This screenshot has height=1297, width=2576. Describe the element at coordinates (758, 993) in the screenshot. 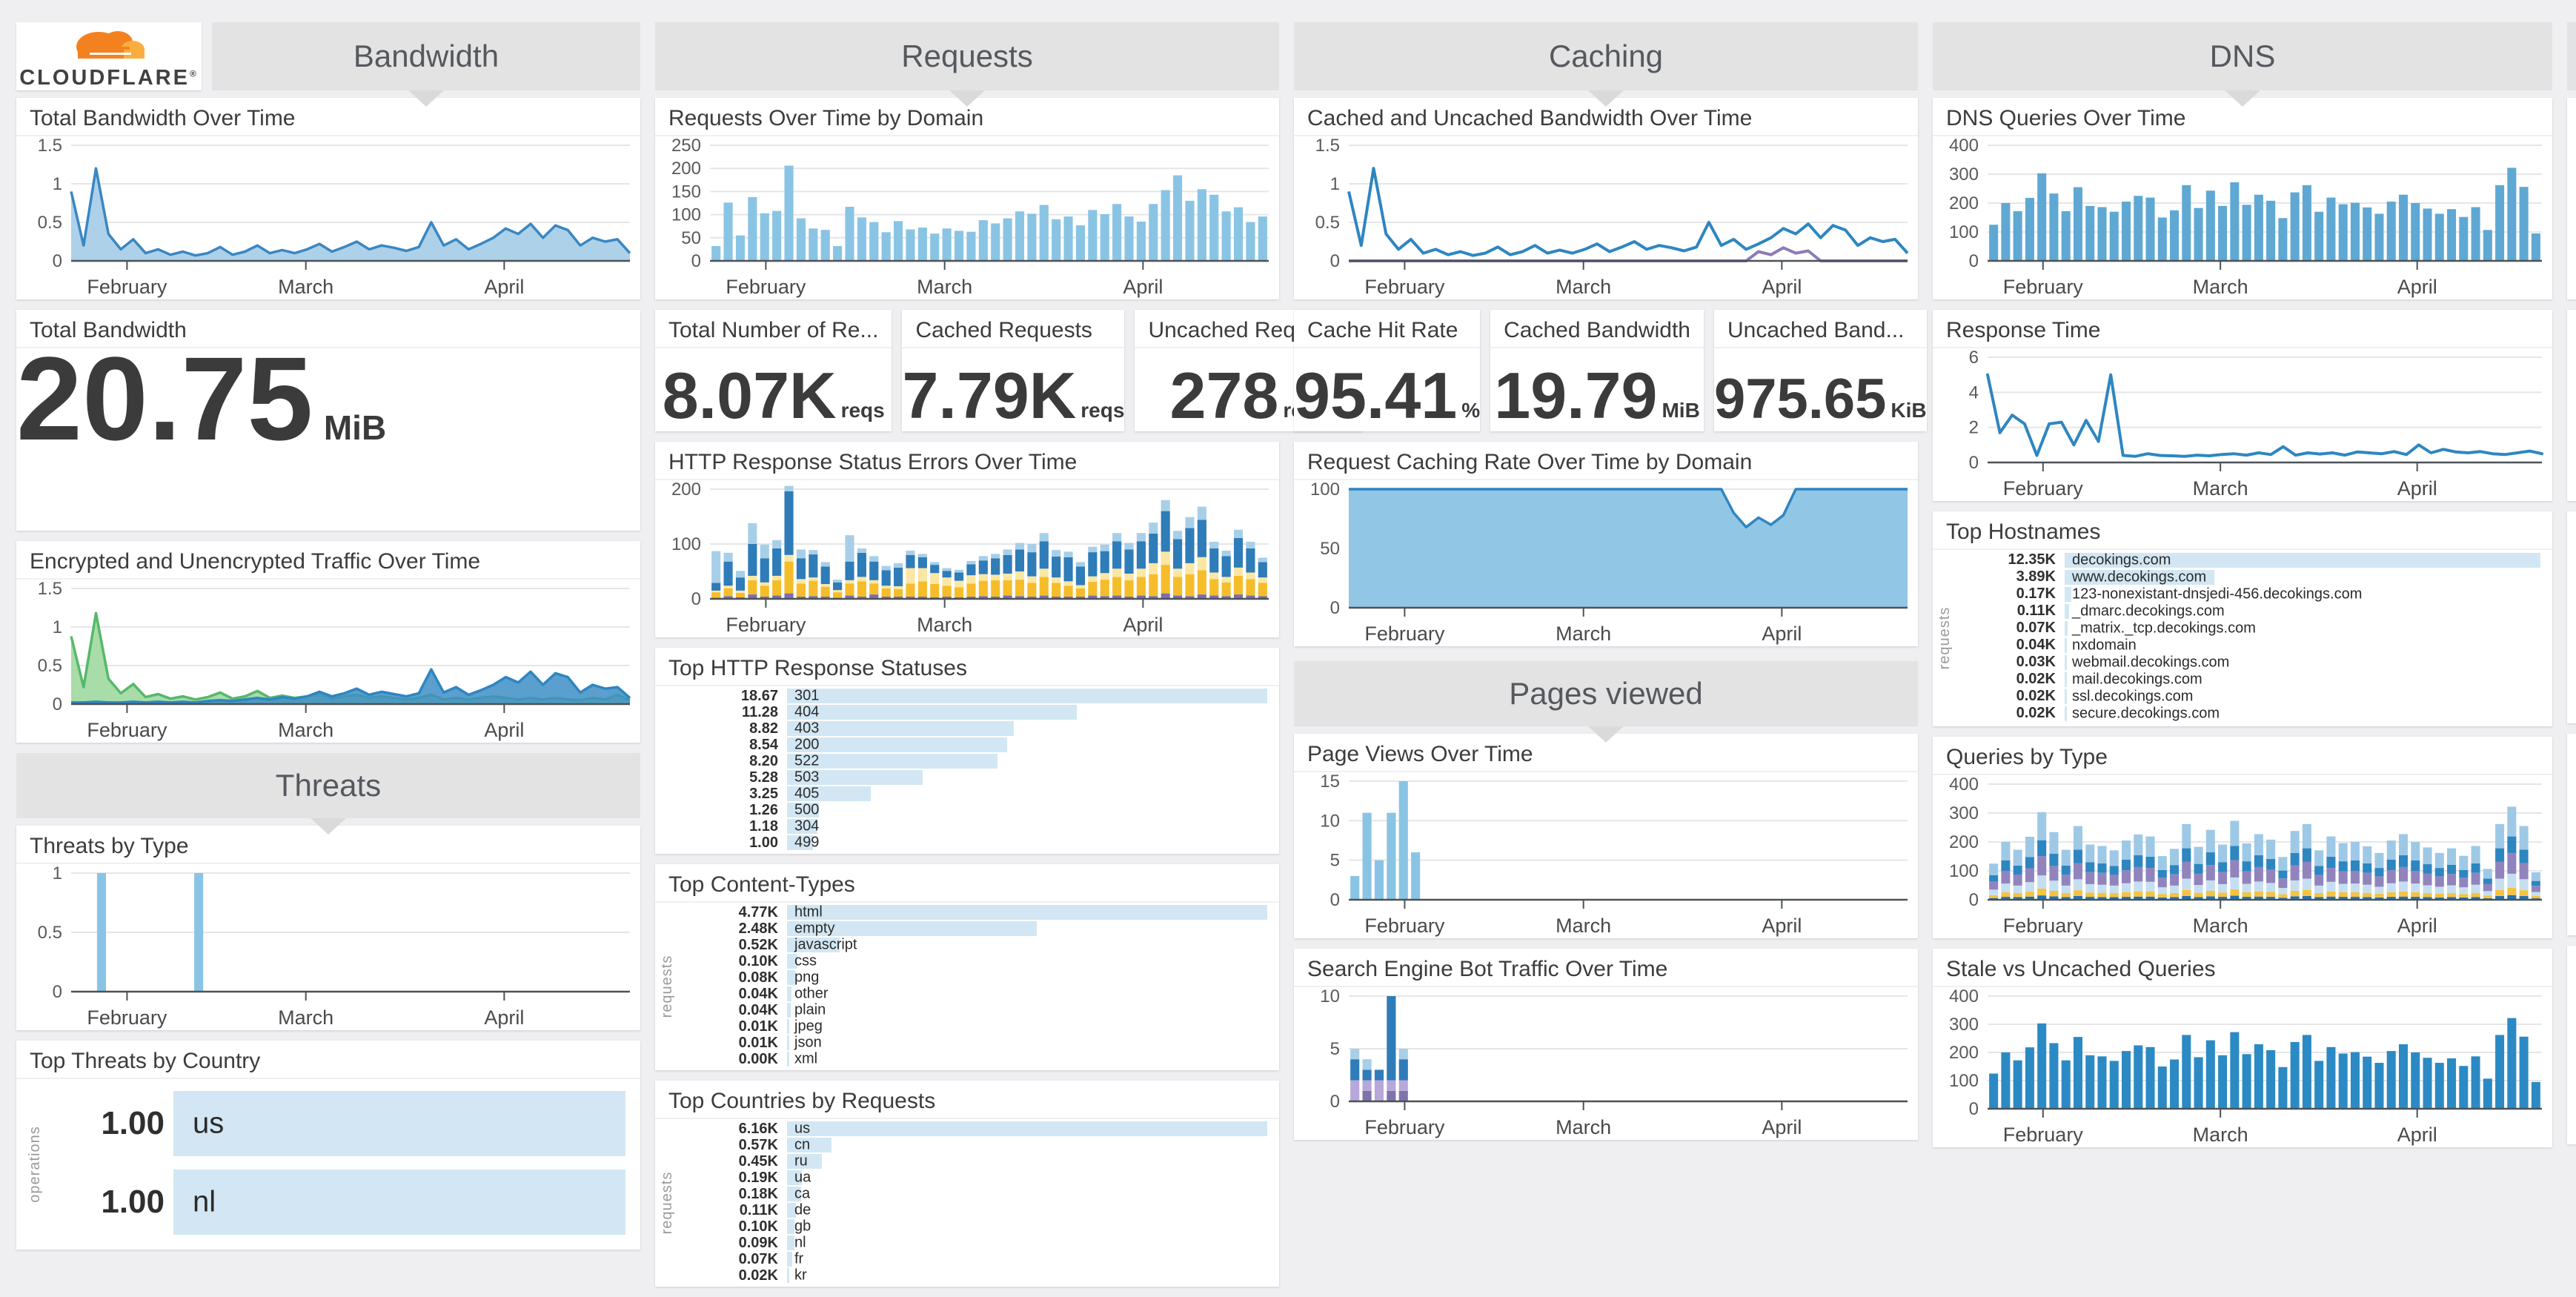

I see `hbar-value: 0.04K` at that location.